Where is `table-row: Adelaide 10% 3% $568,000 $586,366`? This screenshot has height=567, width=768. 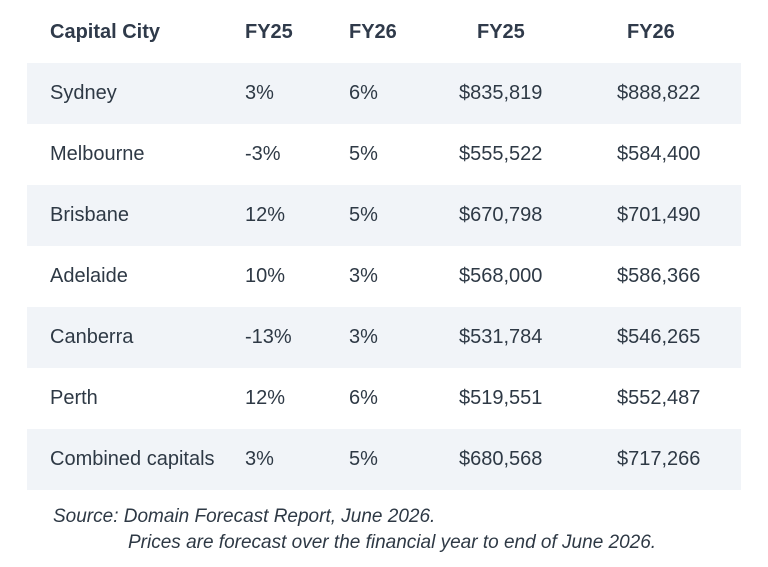 table-row: Adelaide 10% 3% $568,000 $586,366 is located at coordinates (384, 276).